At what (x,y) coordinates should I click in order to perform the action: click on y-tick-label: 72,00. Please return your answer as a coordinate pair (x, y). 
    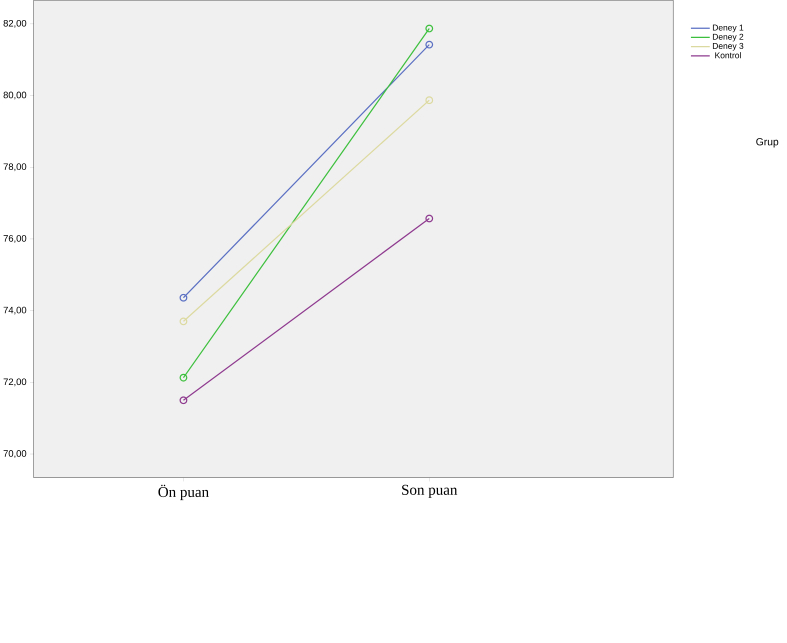
    Looking at the image, I should click on (15, 382).